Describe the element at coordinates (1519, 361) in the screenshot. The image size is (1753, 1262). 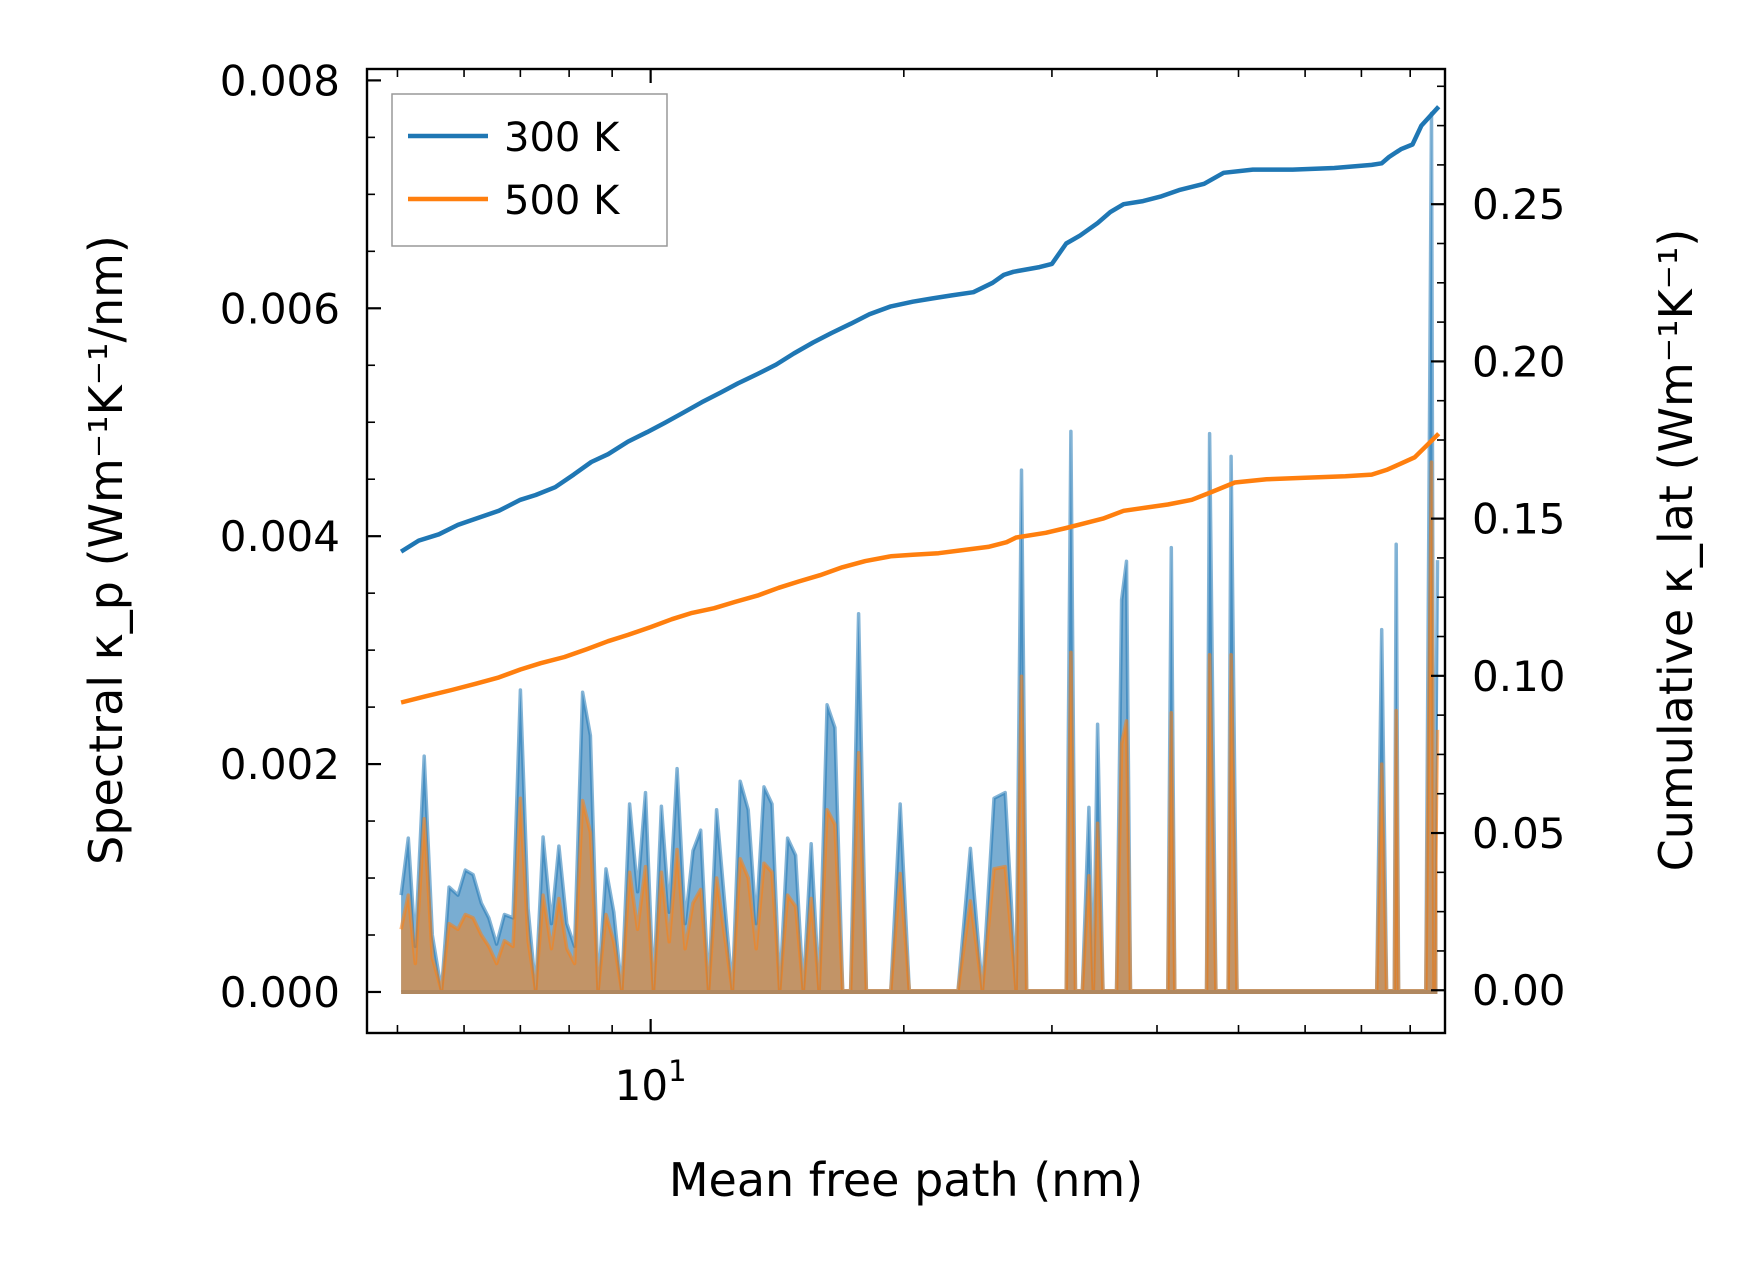
I see `y-right-tick-label: 0.20` at that location.